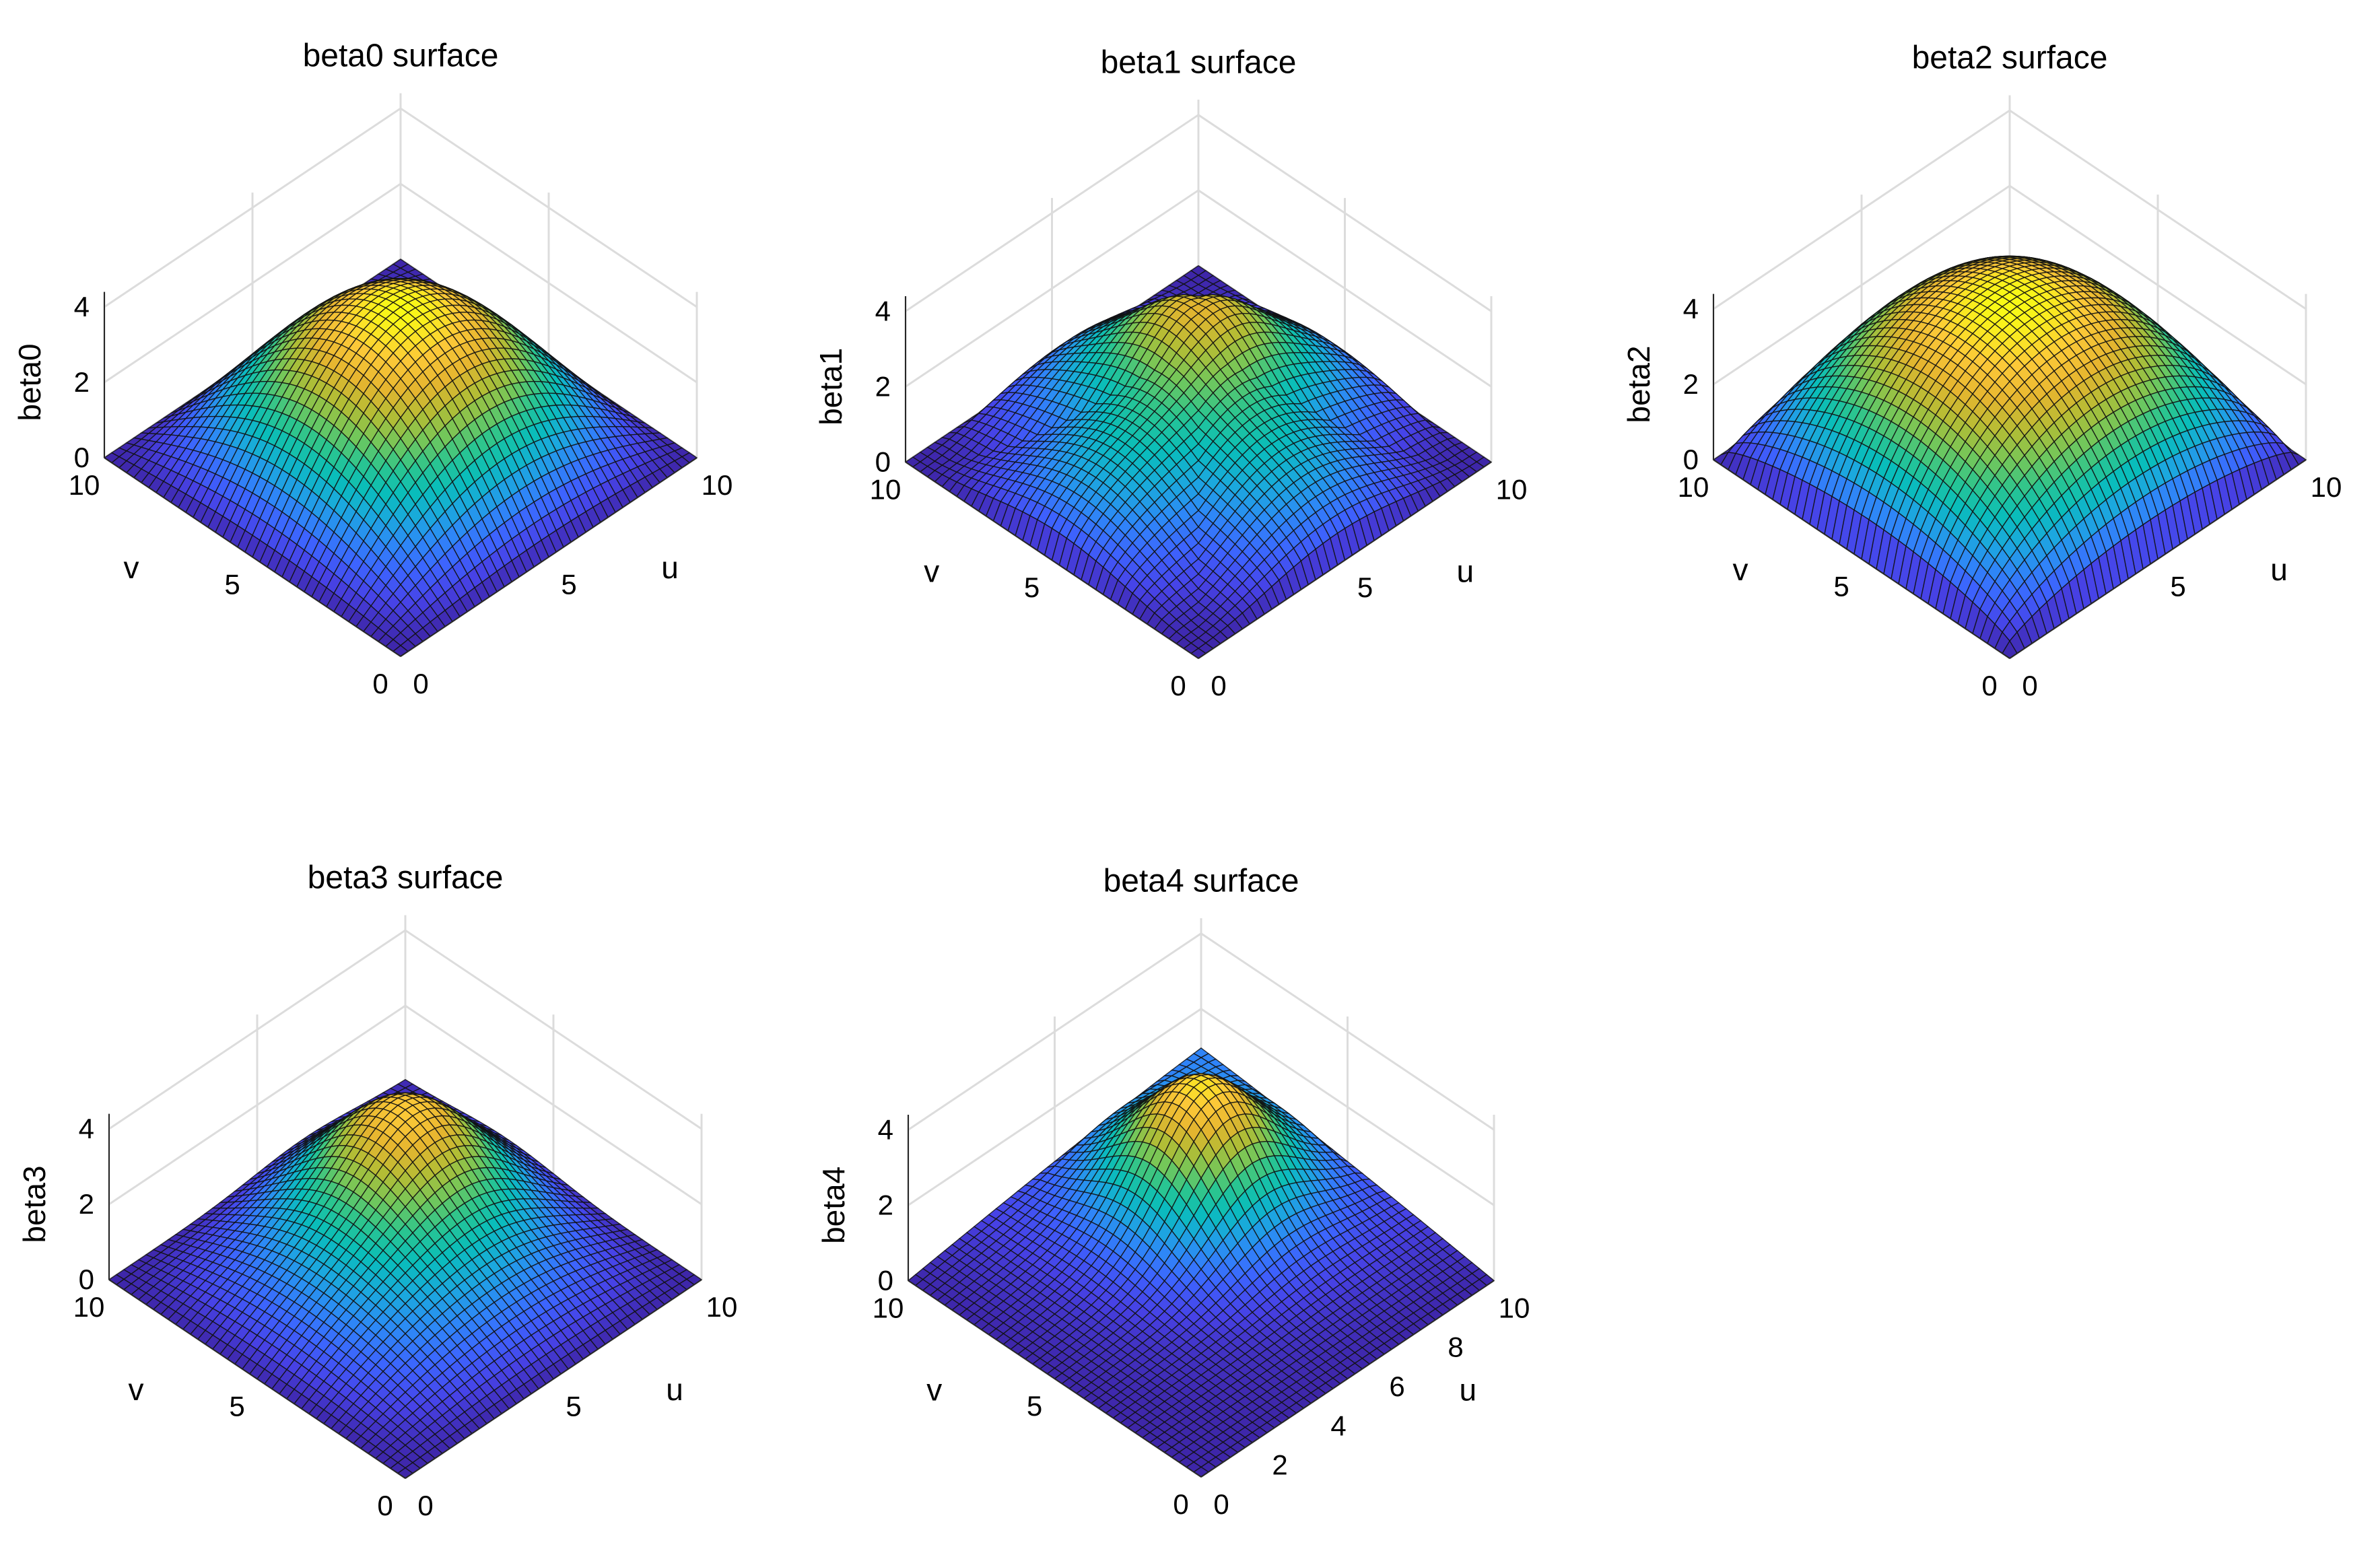  Describe the element at coordinates (549, 557) in the screenshot. I see `u-axis-line` at that location.